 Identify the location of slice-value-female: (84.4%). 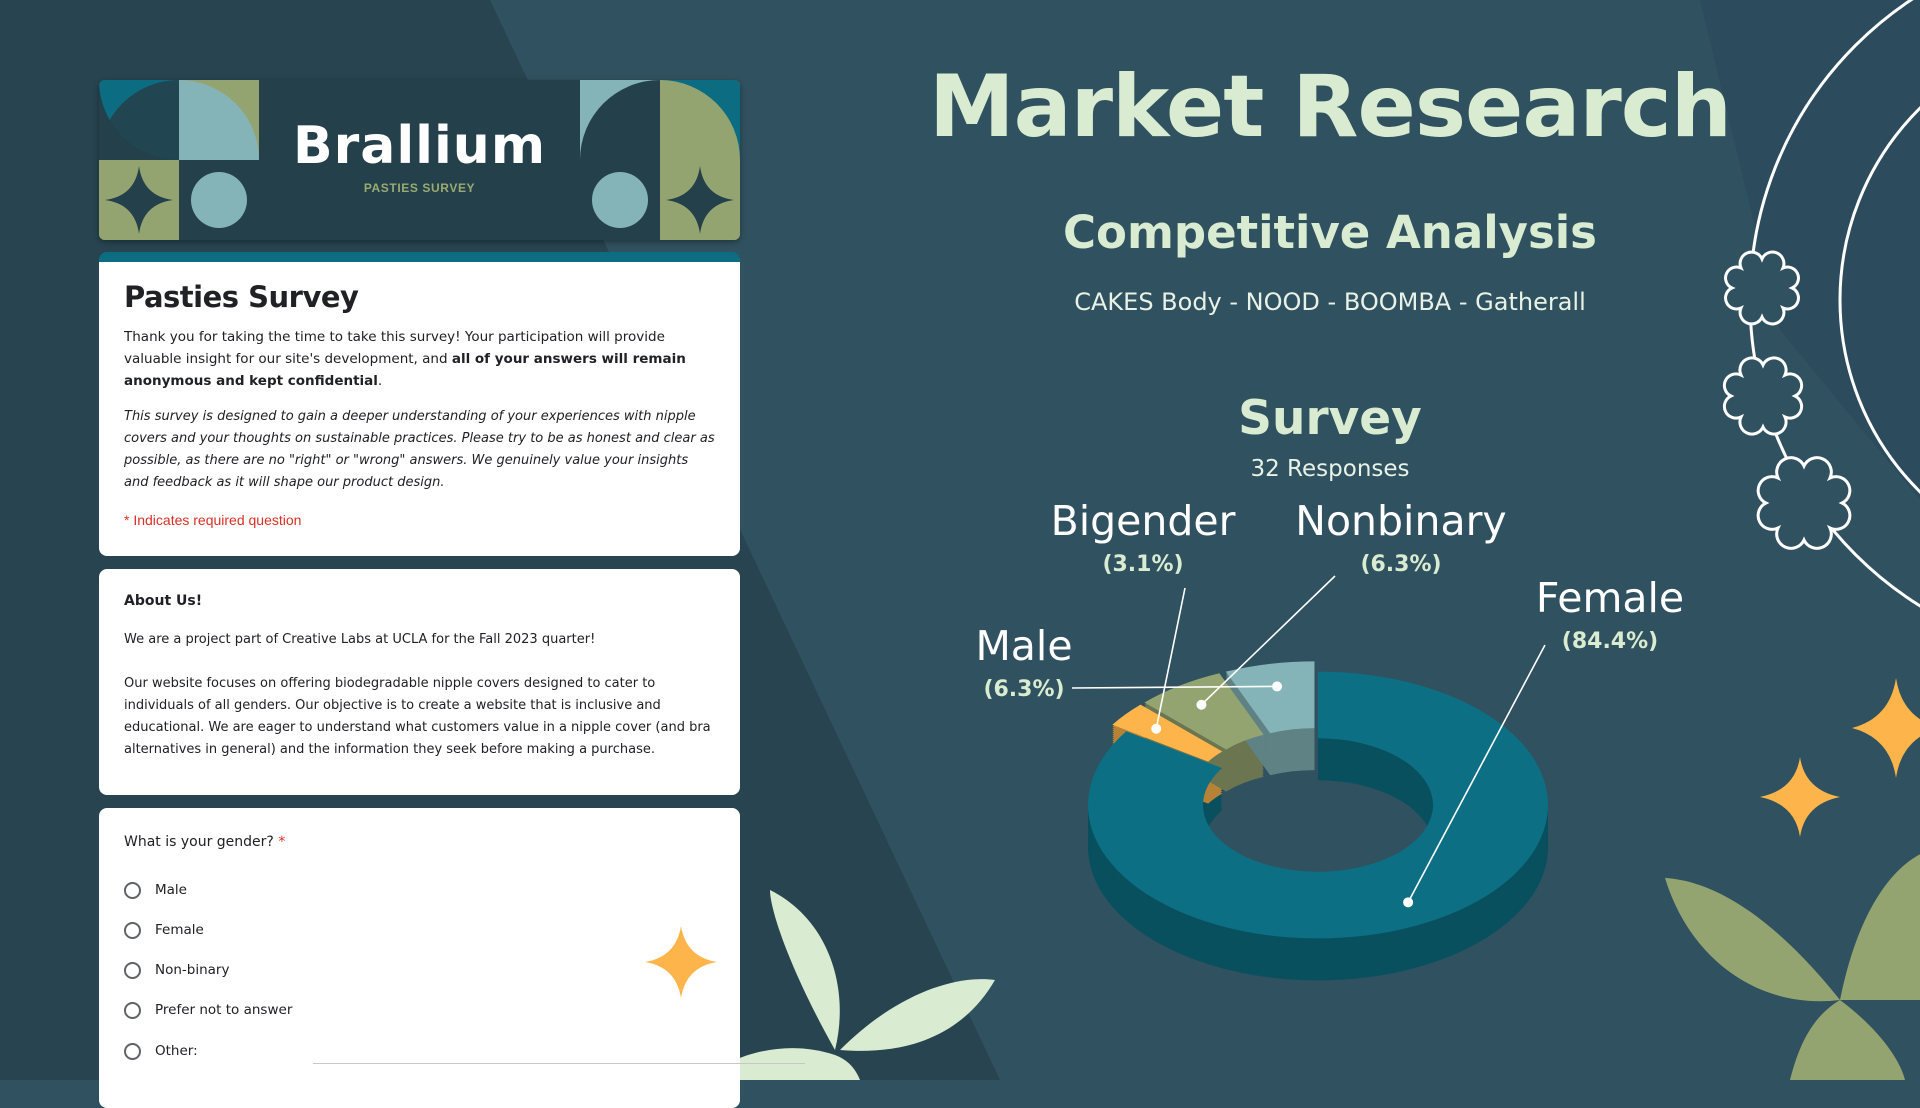
(1610, 641).